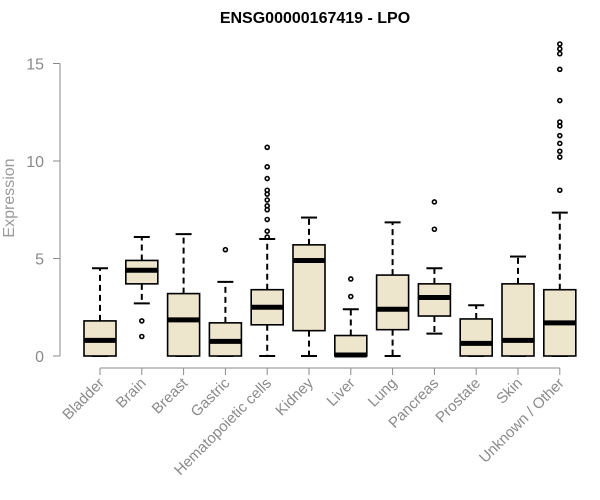 The width and height of the screenshot is (600, 500). I want to click on box-bladder, so click(100, 312).